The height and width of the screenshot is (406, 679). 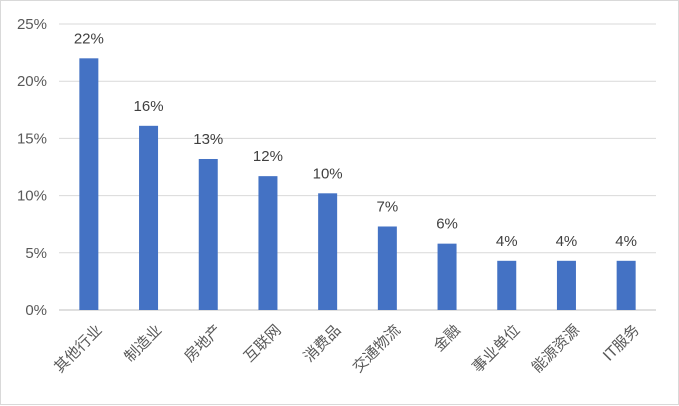 What do you see at coordinates (495, 348) in the screenshot?
I see `x-tick-label: 事业单位` at bounding box center [495, 348].